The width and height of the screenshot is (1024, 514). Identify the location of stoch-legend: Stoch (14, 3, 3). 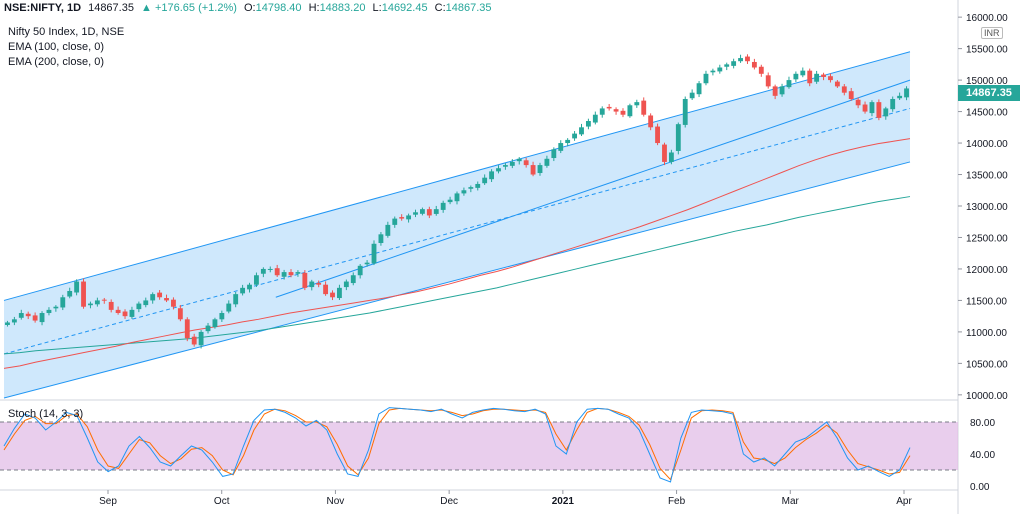
(46, 414).